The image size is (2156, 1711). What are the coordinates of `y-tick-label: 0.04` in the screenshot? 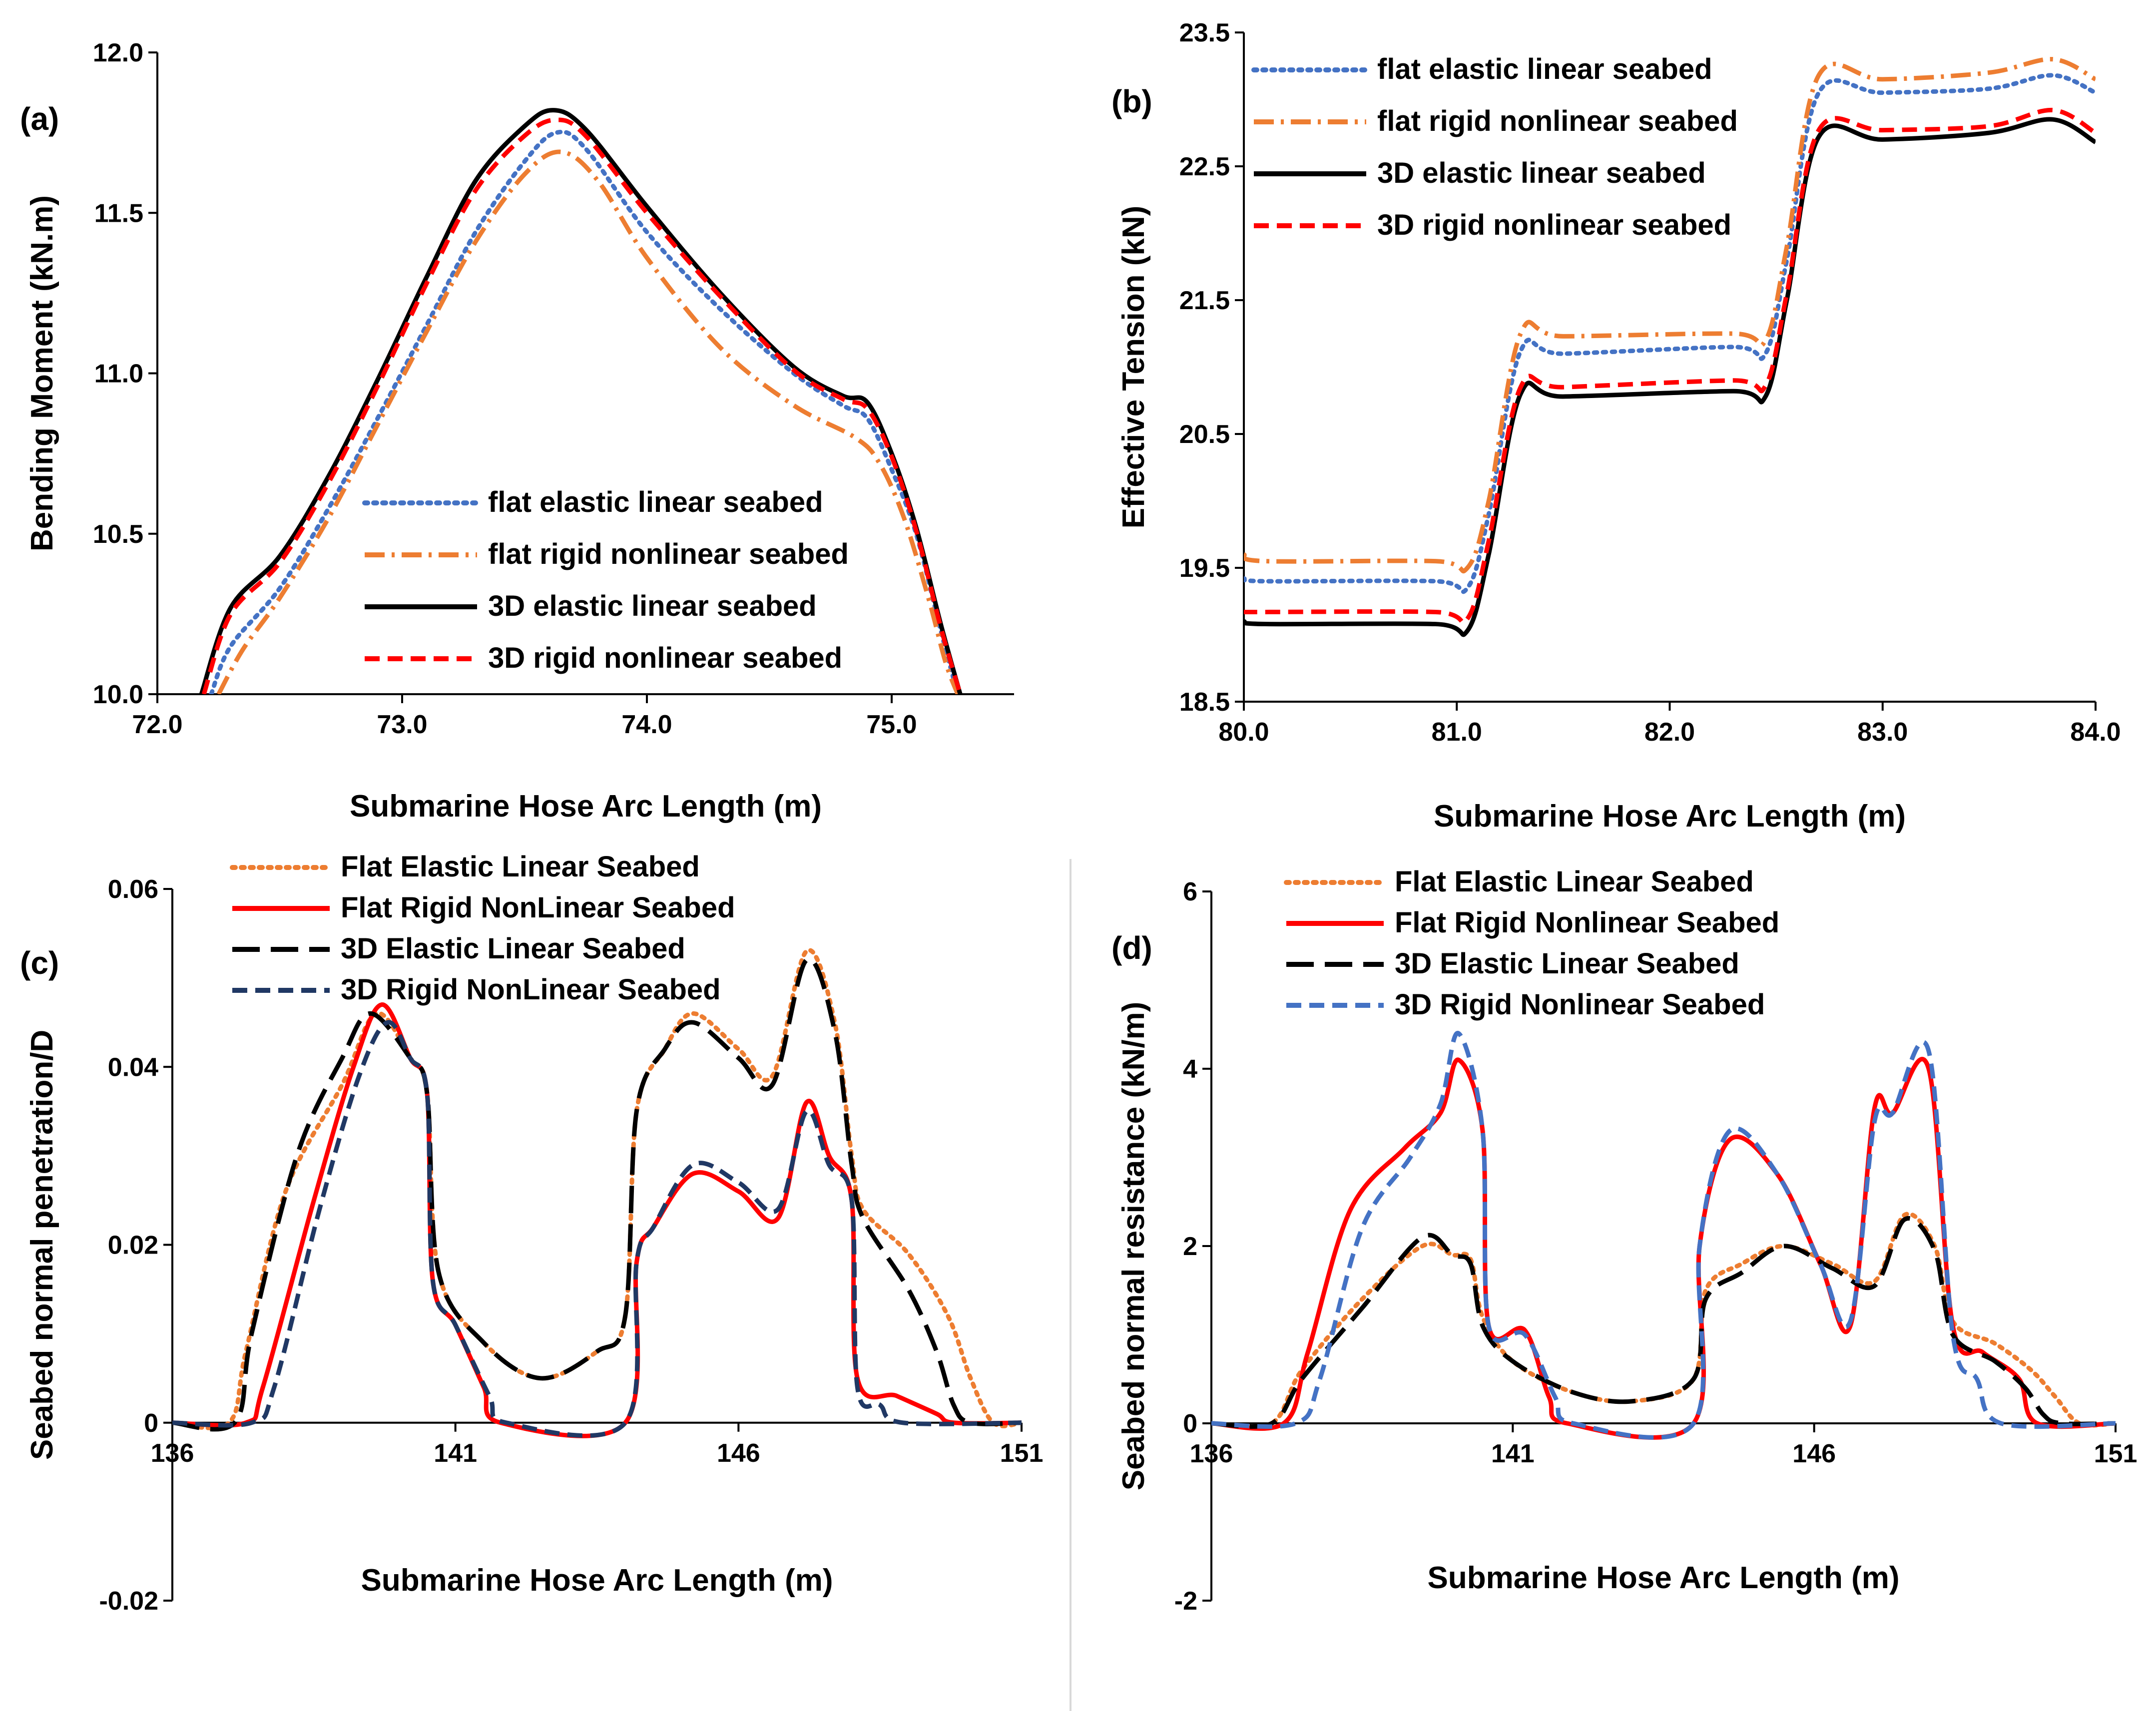 It's located at (133, 1067).